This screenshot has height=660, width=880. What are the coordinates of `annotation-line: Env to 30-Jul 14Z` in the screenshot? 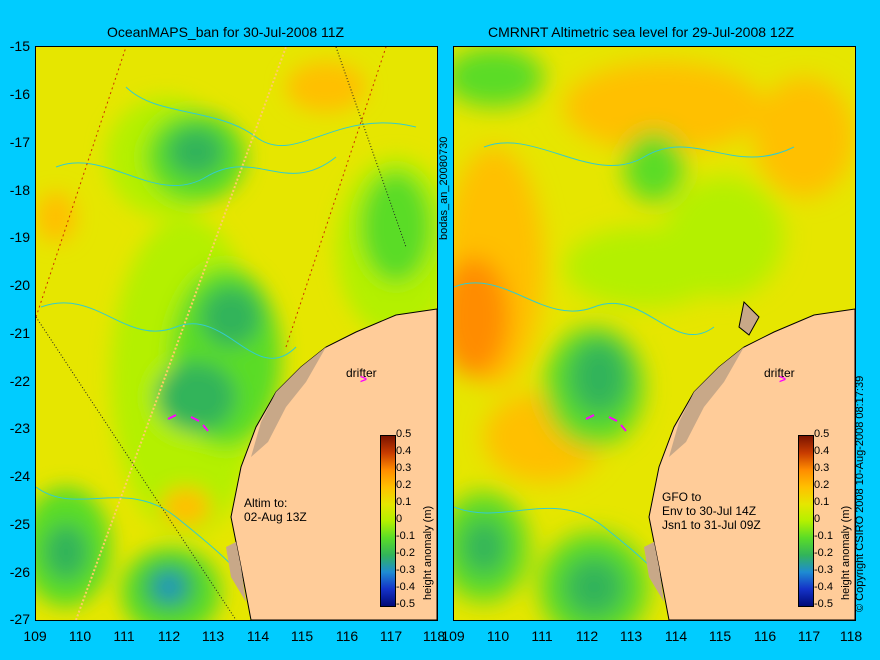 It's located at (709, 511).